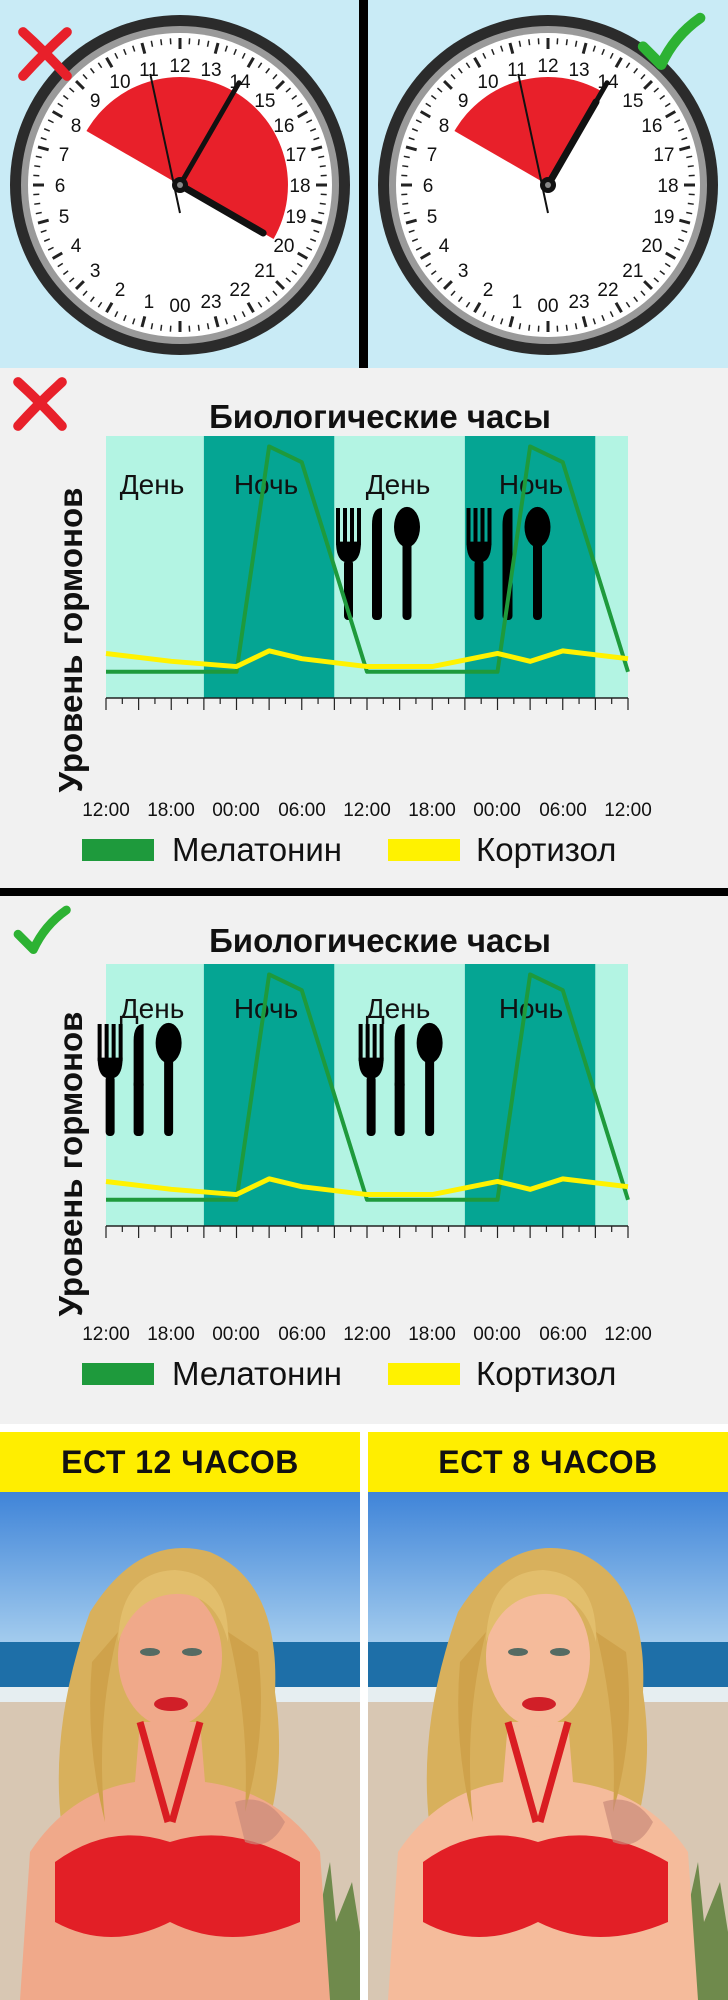  I want to click on eating-window-sector, so click(187, 158).